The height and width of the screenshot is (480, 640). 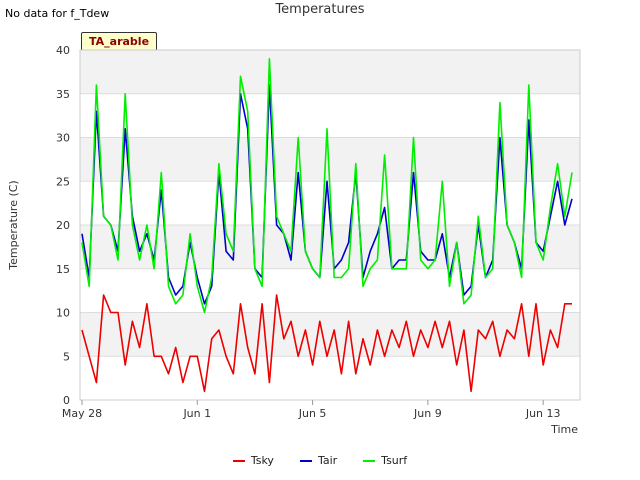 What do you see at coordinates (63, 138) in the screenshot?
I see `y-tick-label: 30` at bounding box center [63, 138].